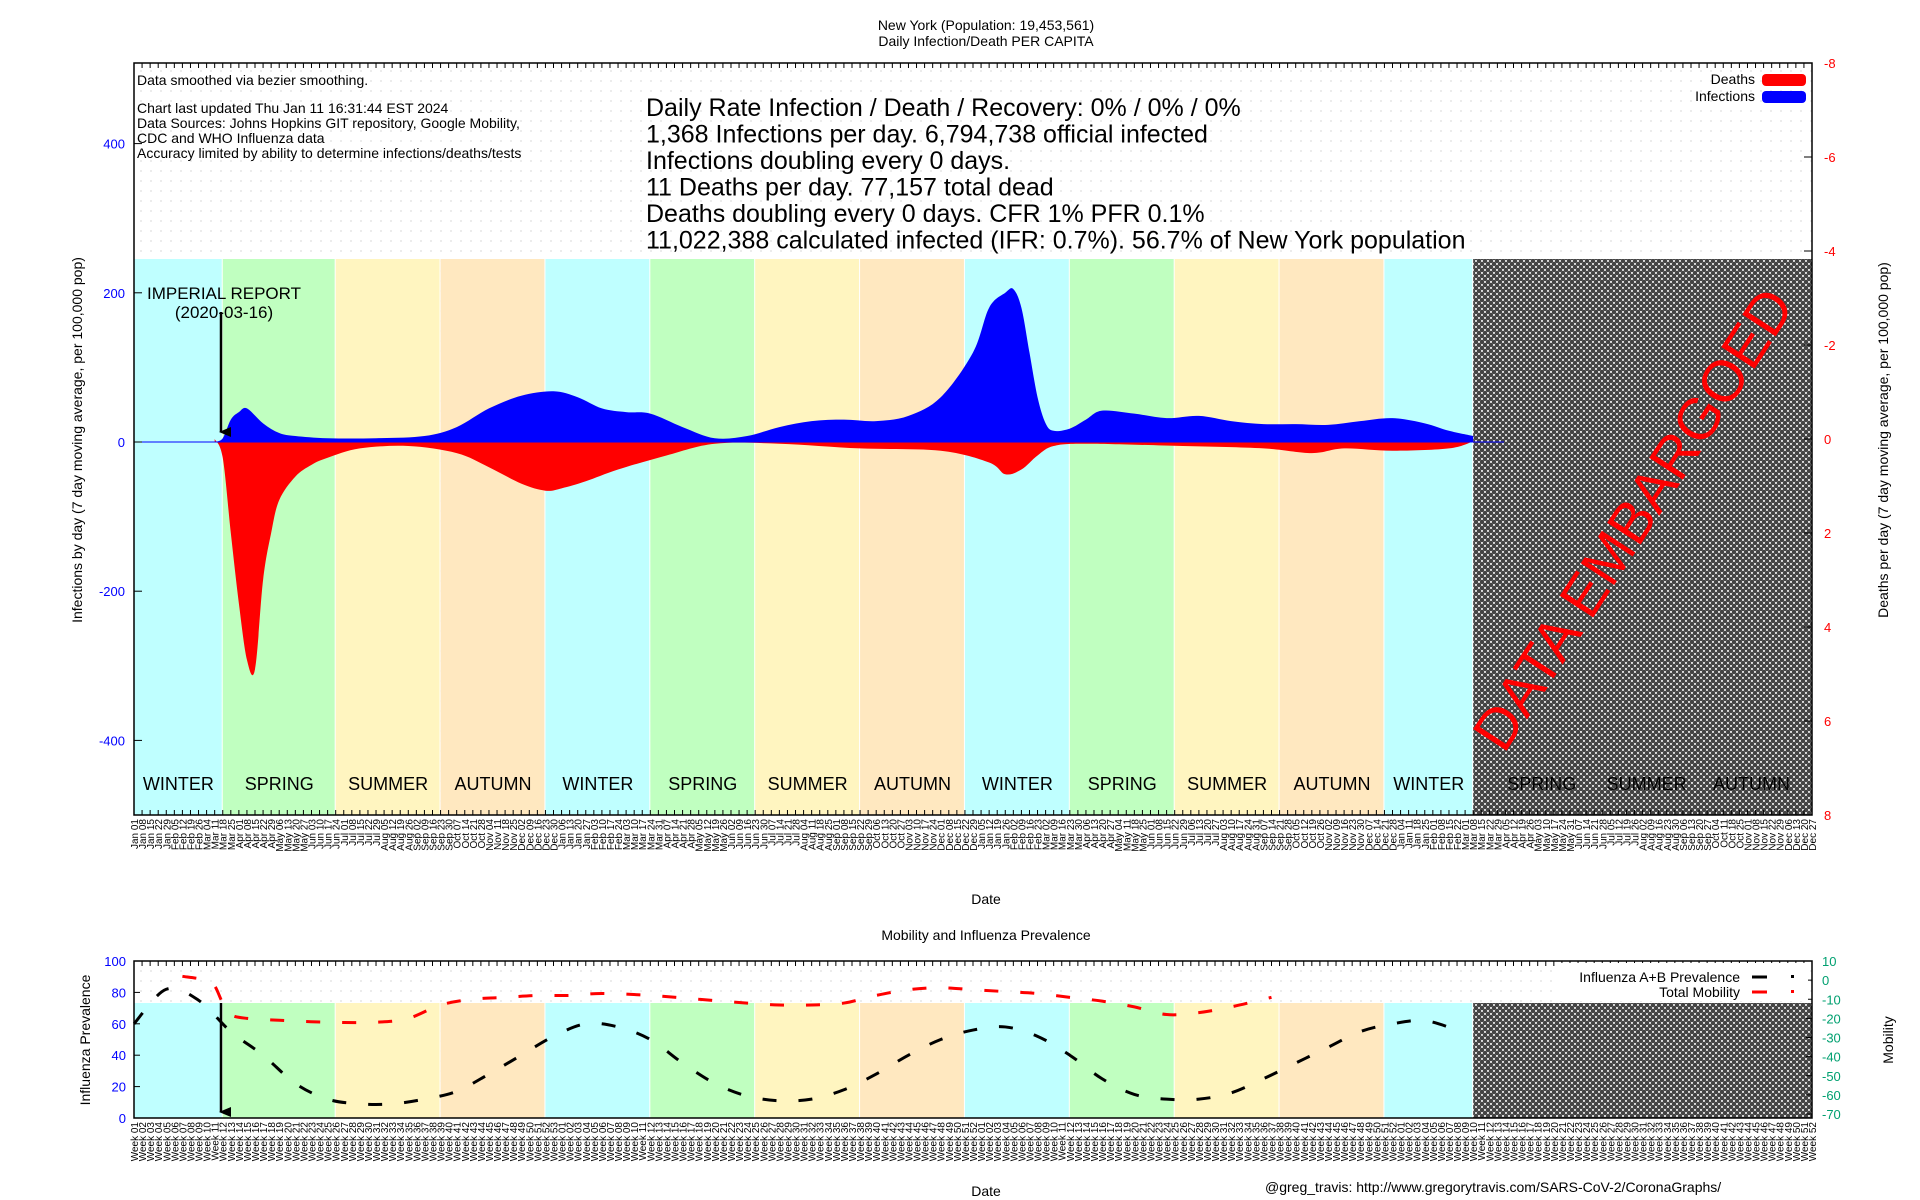 Image resolution: width=1920 pixels, height=1200 pixels. Describe the element at coordinates (1119, 835) in the screenshot. I see `x-tick-label: May 04` at that location.